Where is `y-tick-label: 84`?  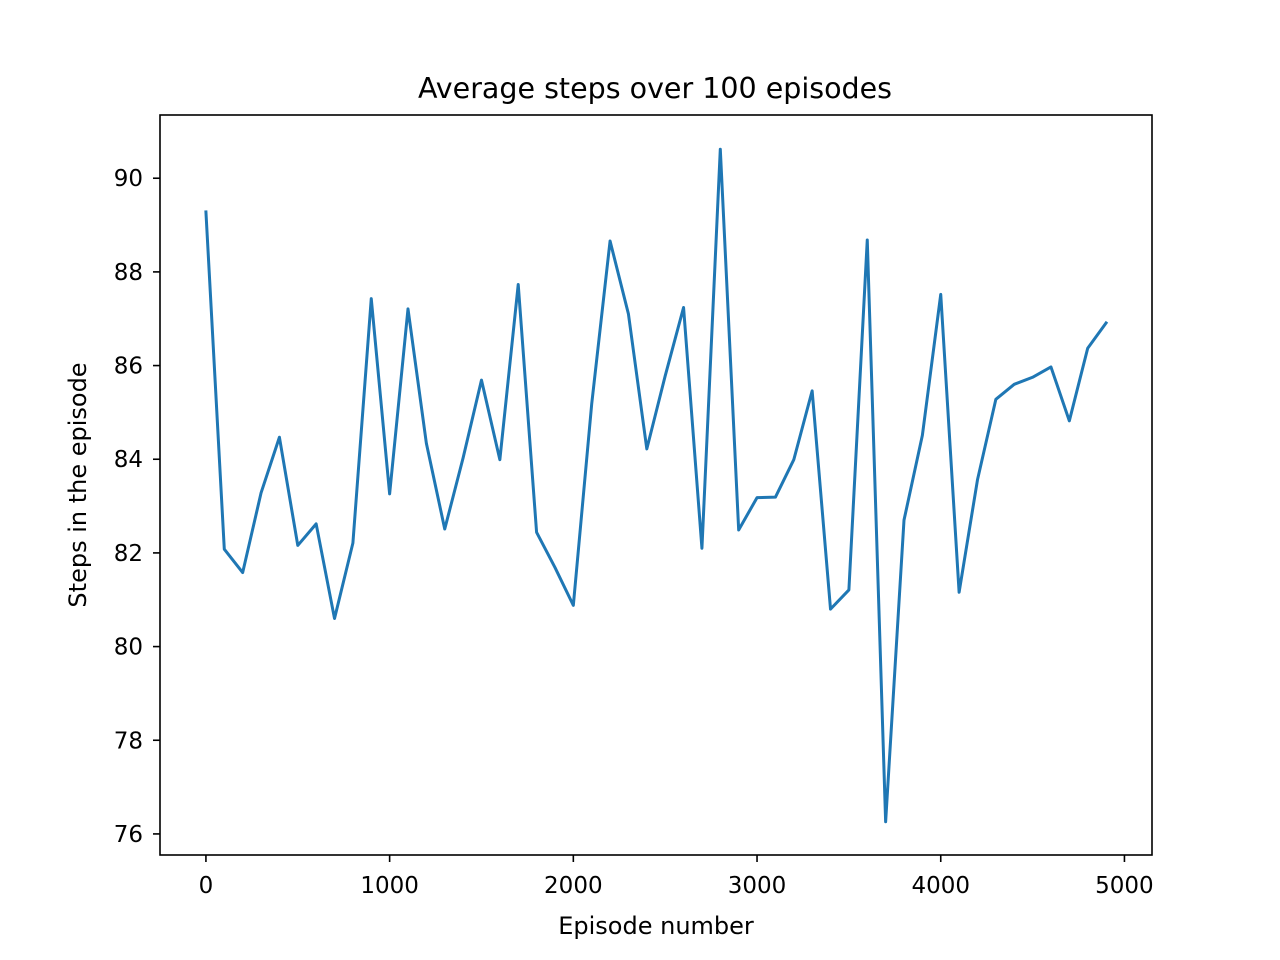
y-tick-label: 84 is located at coordinates (128, 460).